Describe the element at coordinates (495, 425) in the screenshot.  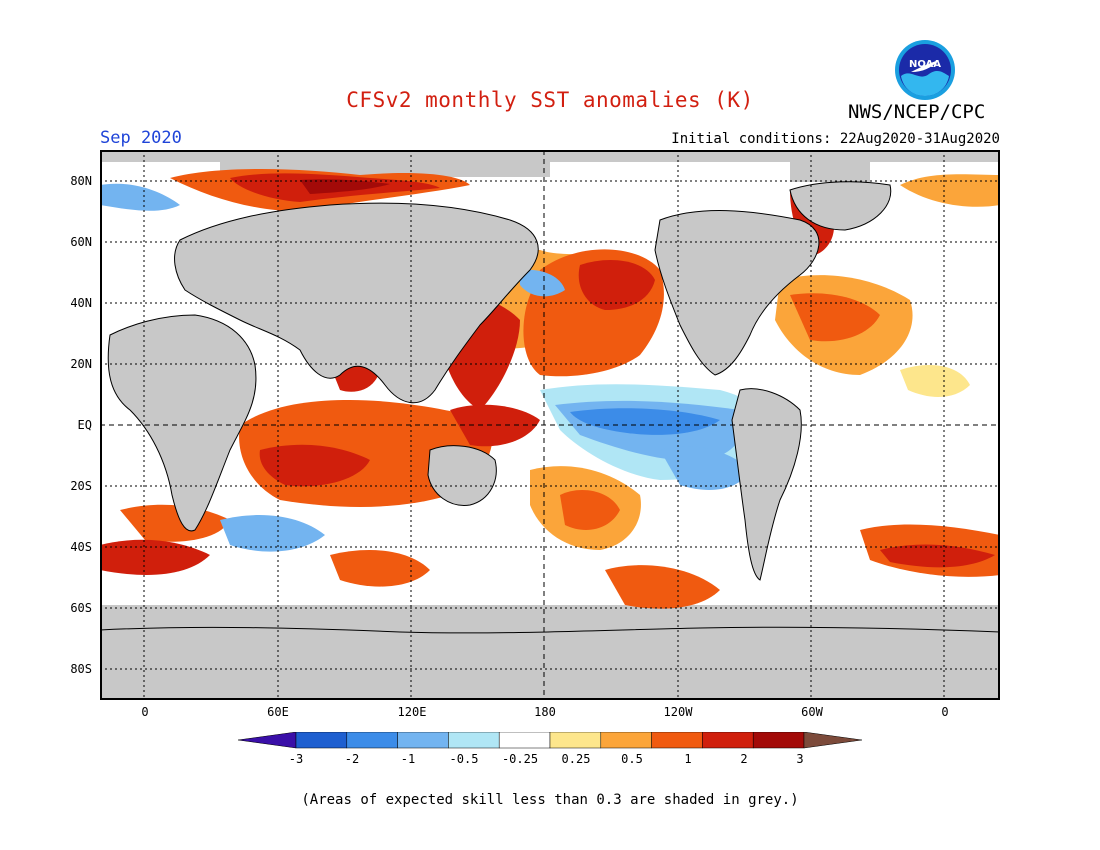
I see `anomaly-maritime-continent` at that location.